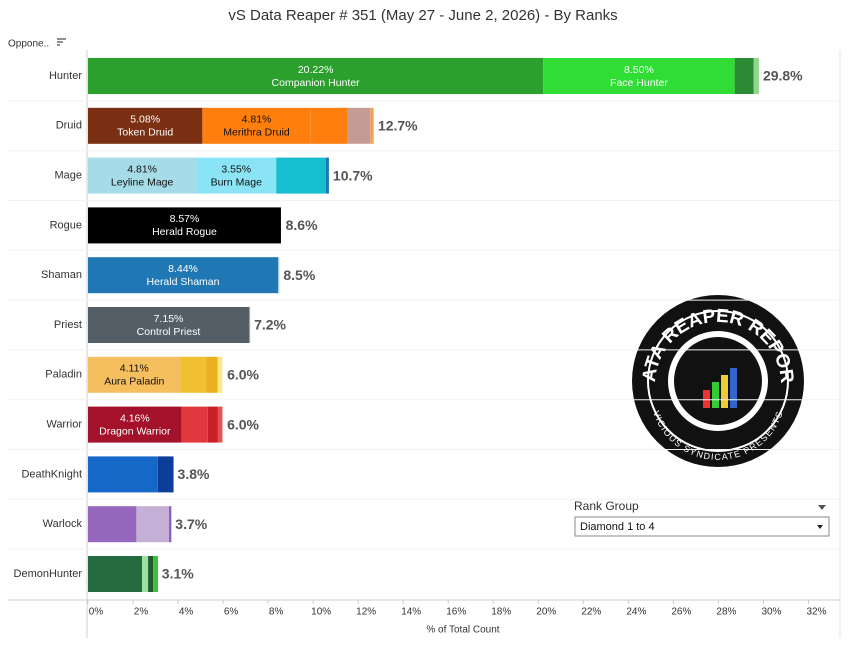  I want to click on category-label: Paladin, so click(63, 375).